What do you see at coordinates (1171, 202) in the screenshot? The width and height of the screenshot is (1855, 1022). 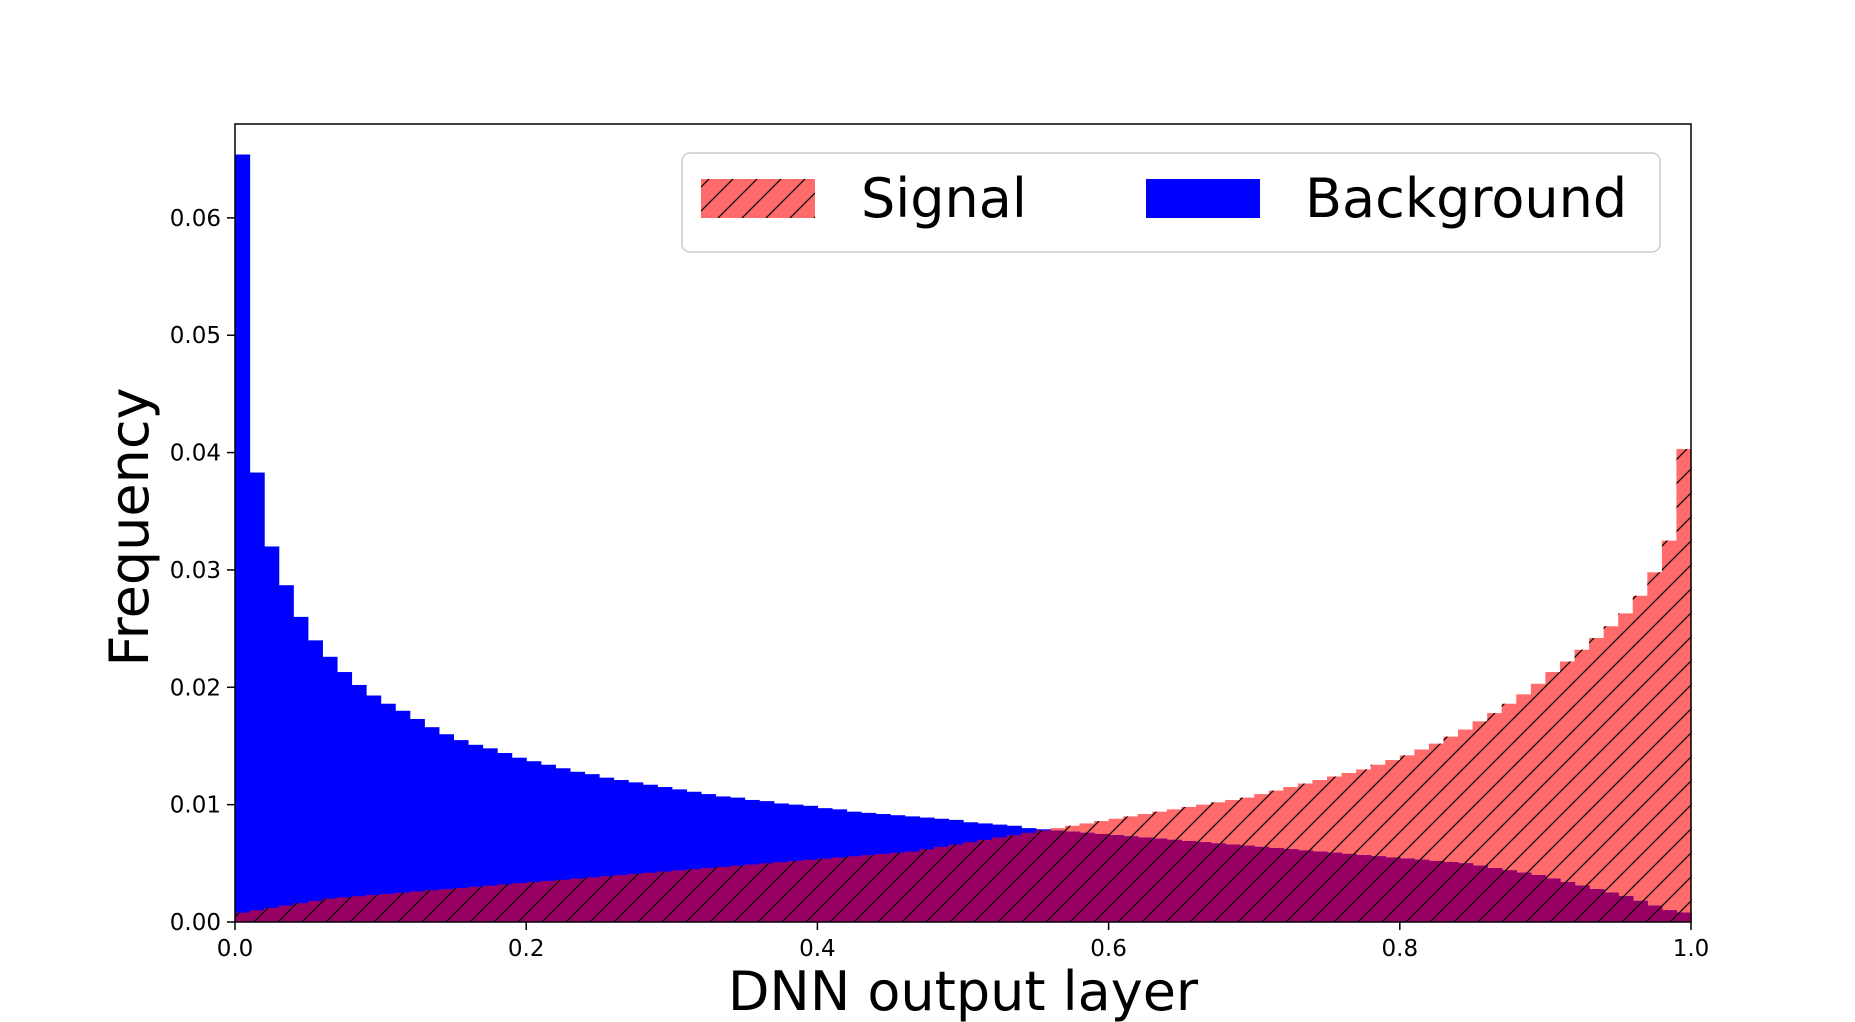 I see `legend: Signal Background` at bounding box center [1171, 202].